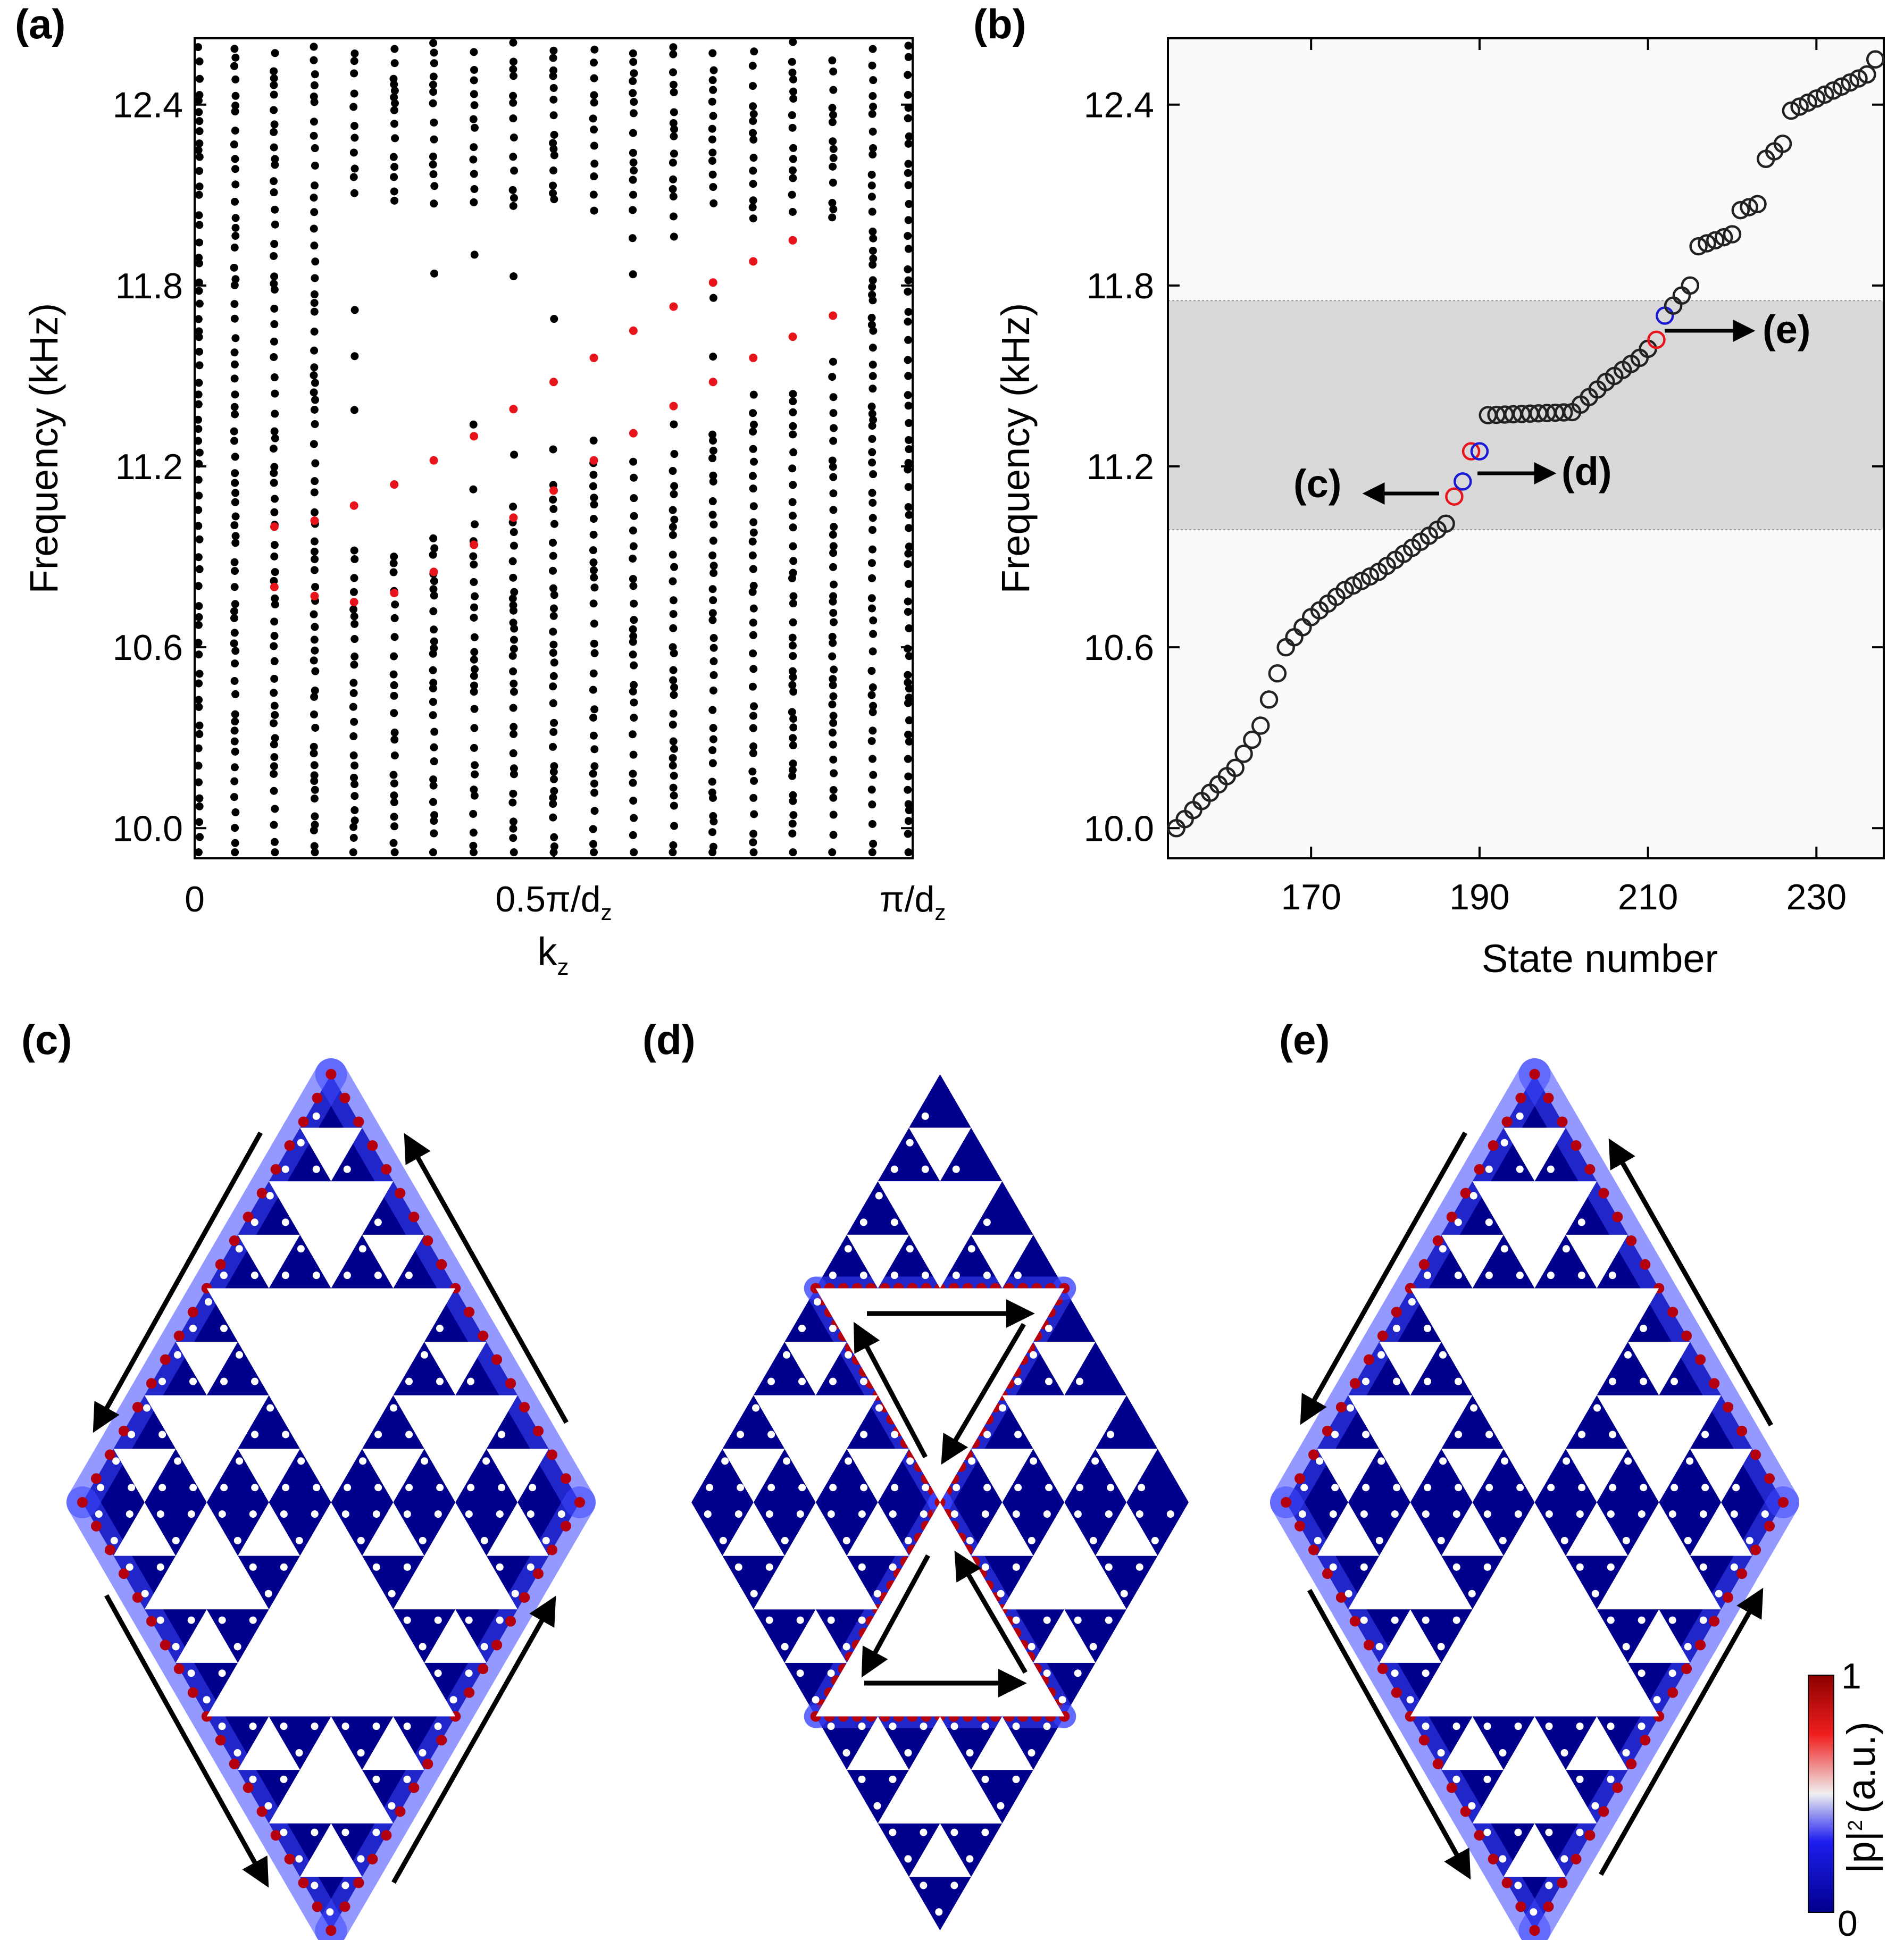 The image size is (1904, 1940). What do you see at coordinates (331, 1499) in the screenshot?
I see `field-map-c` at bounding box center [331, 1499].